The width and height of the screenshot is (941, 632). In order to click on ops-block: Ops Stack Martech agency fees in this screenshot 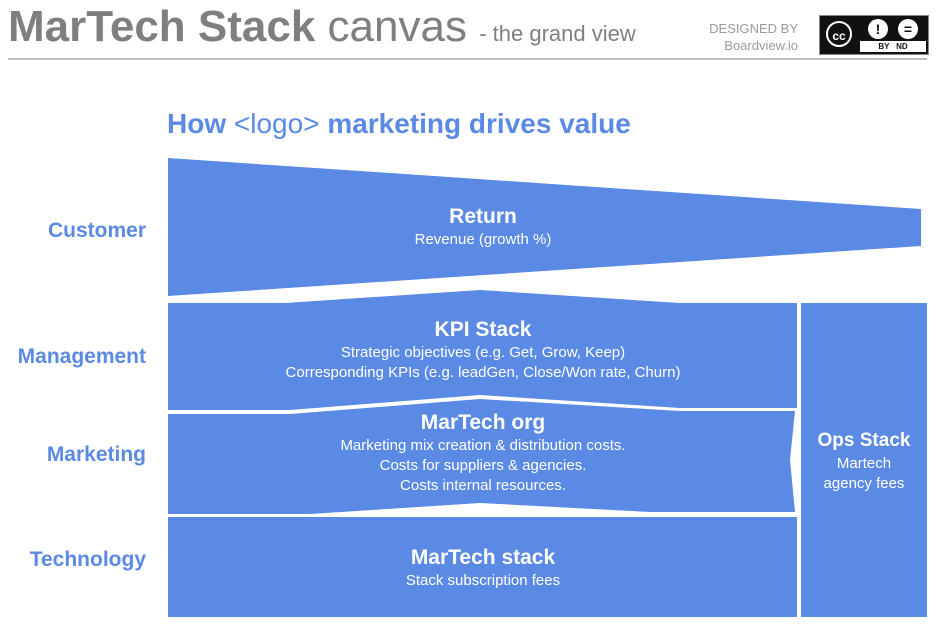, I will do `click(864, 461)`.